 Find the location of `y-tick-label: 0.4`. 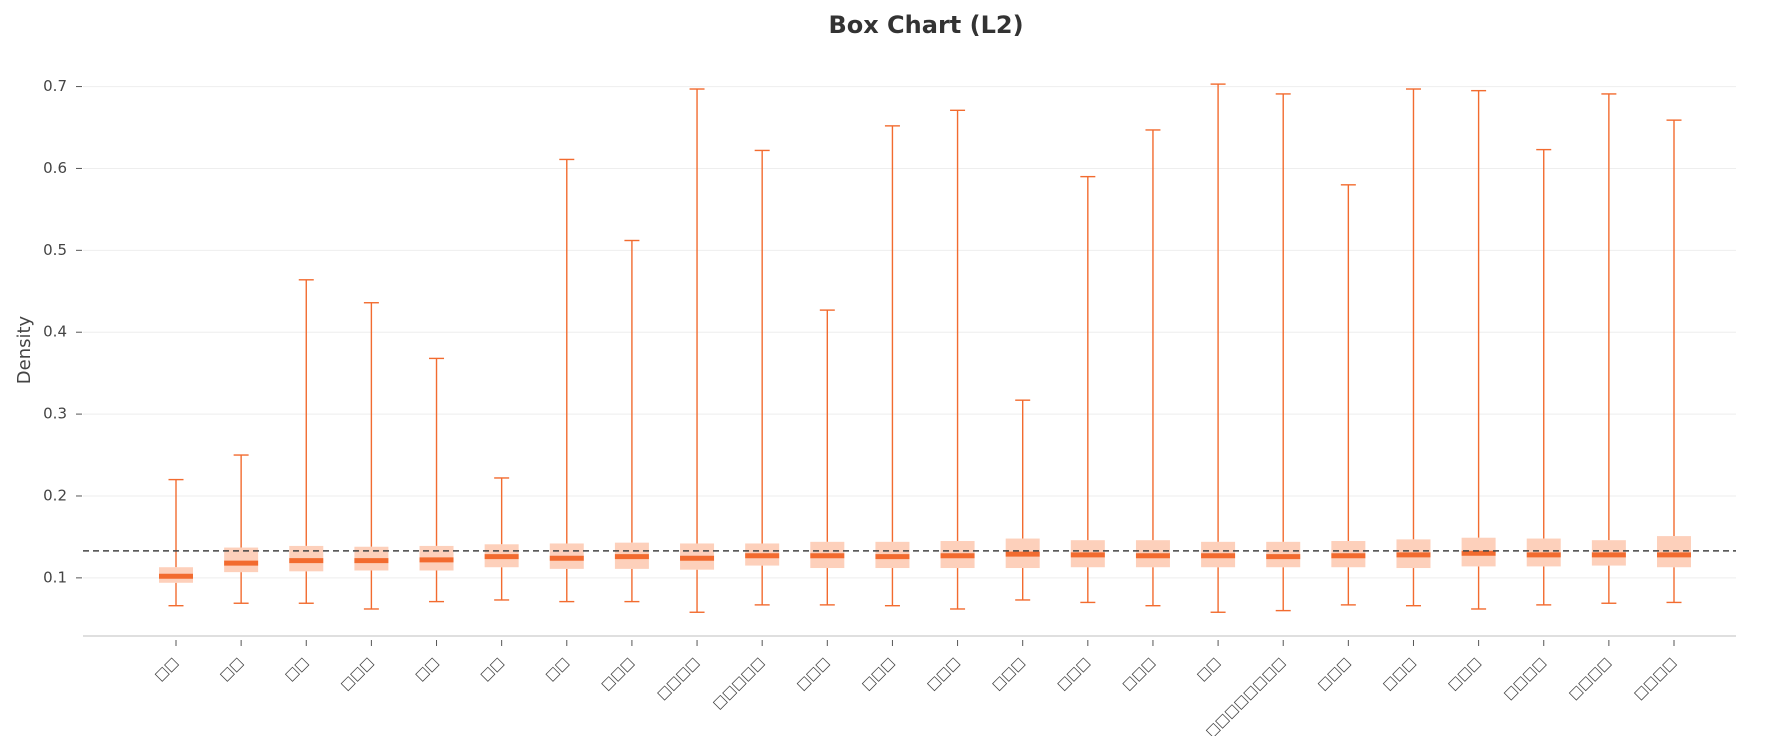

y-tick-label: 0.4 is located at coordinates (55, 332).